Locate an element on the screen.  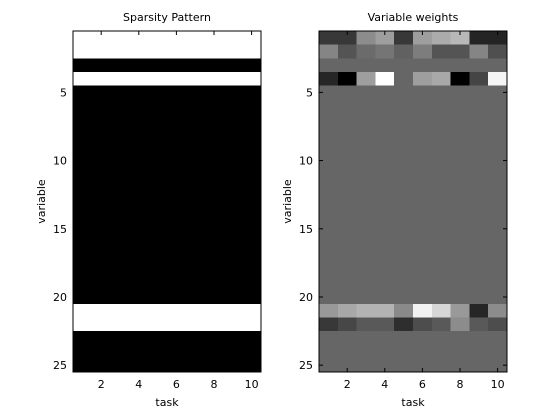
y-tick-label: 5 is located at coordinates (309, 92).